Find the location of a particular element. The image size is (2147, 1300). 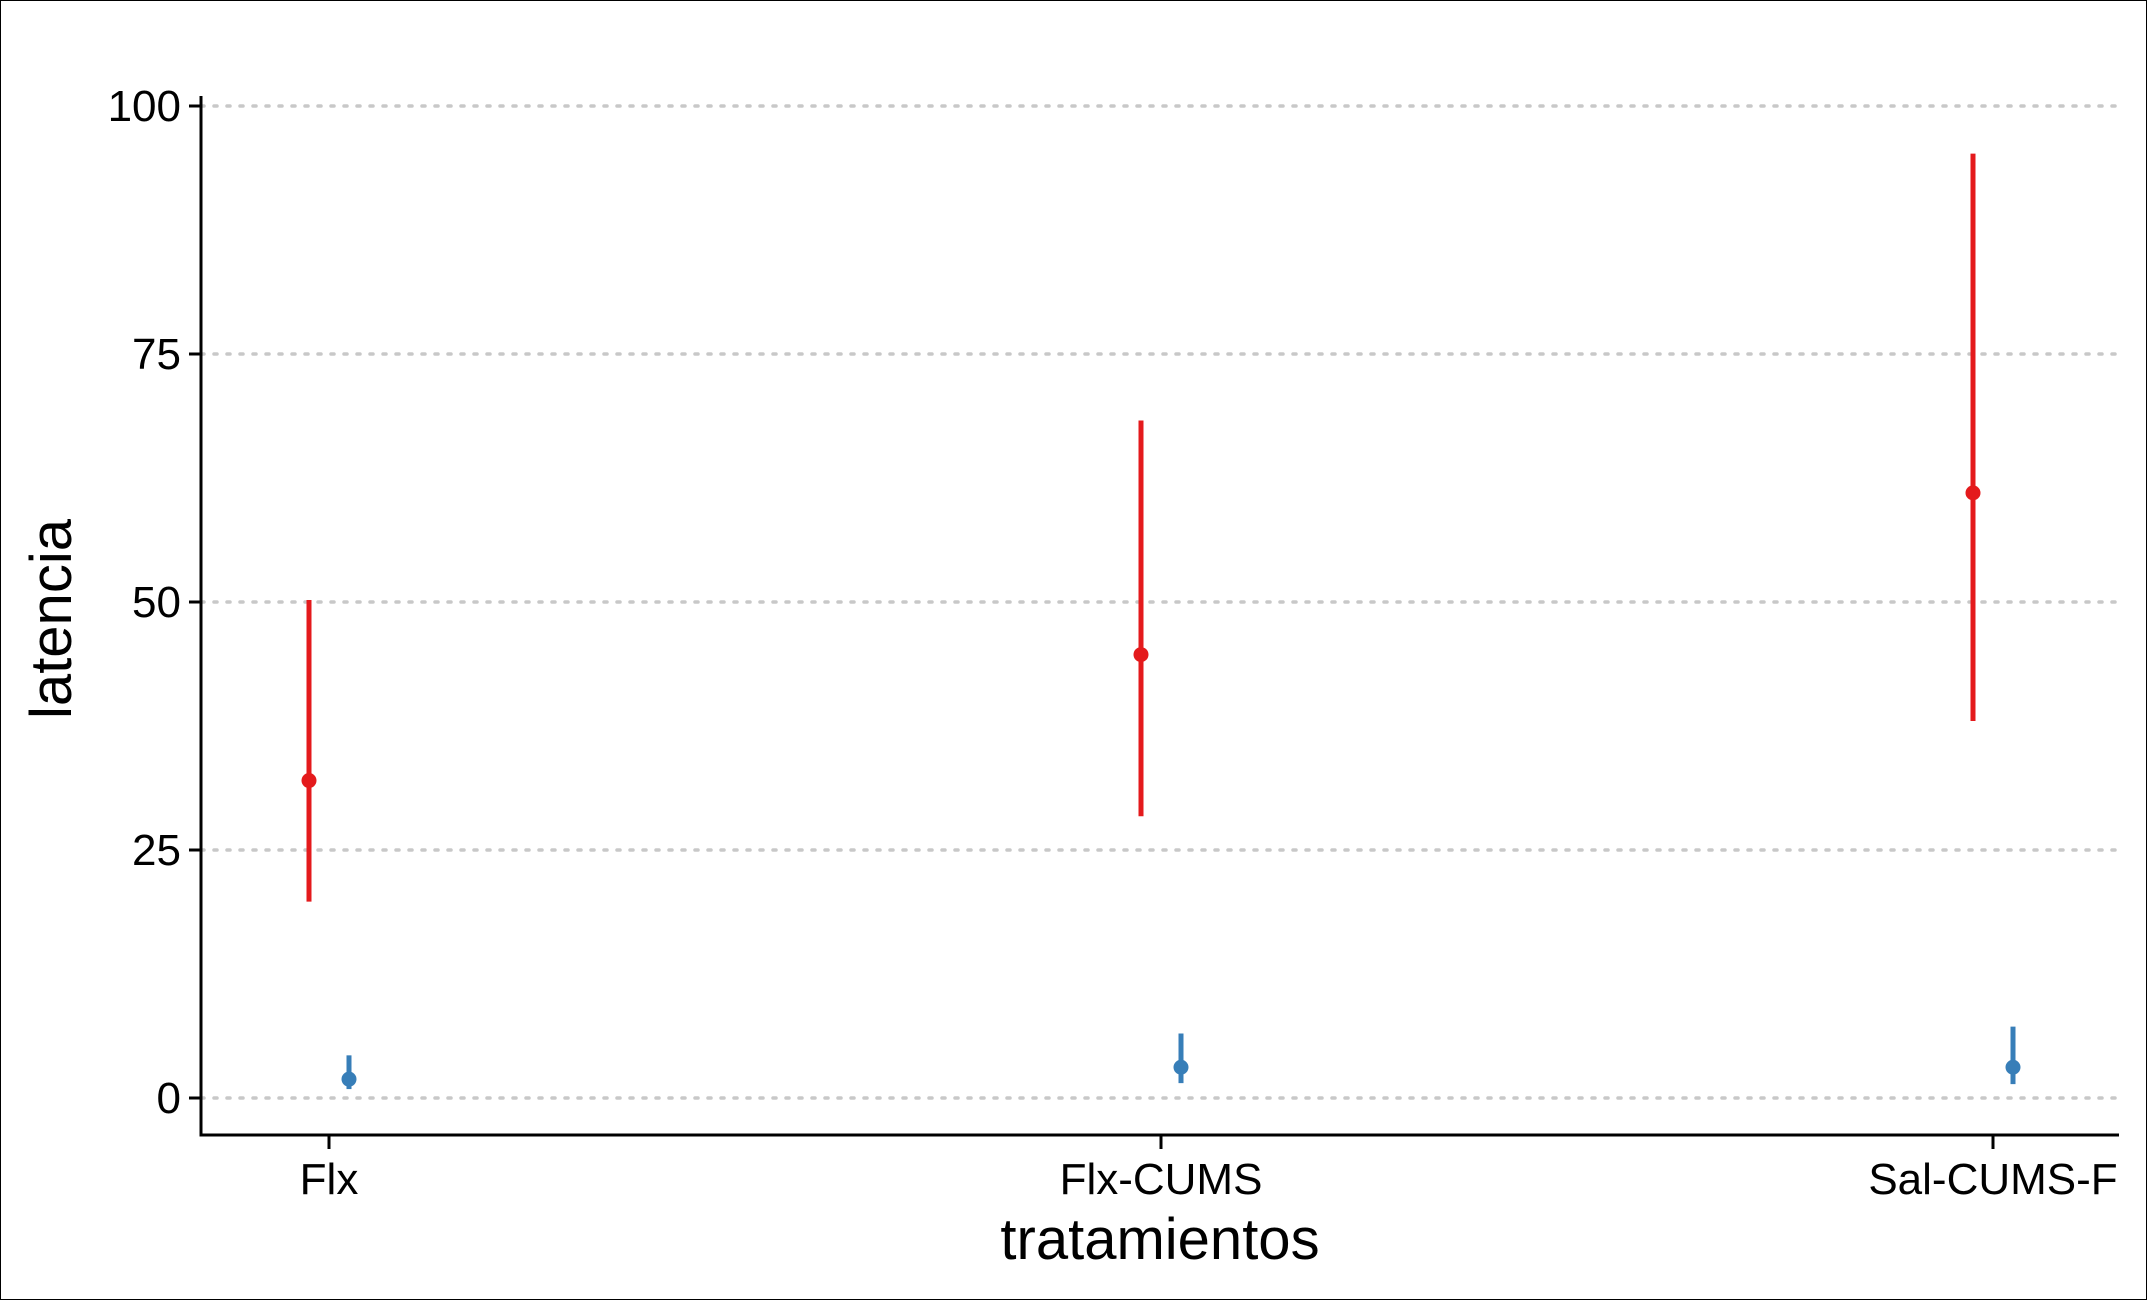

point-1-Flx-CUMS is located at coordinates (1181, 1067).